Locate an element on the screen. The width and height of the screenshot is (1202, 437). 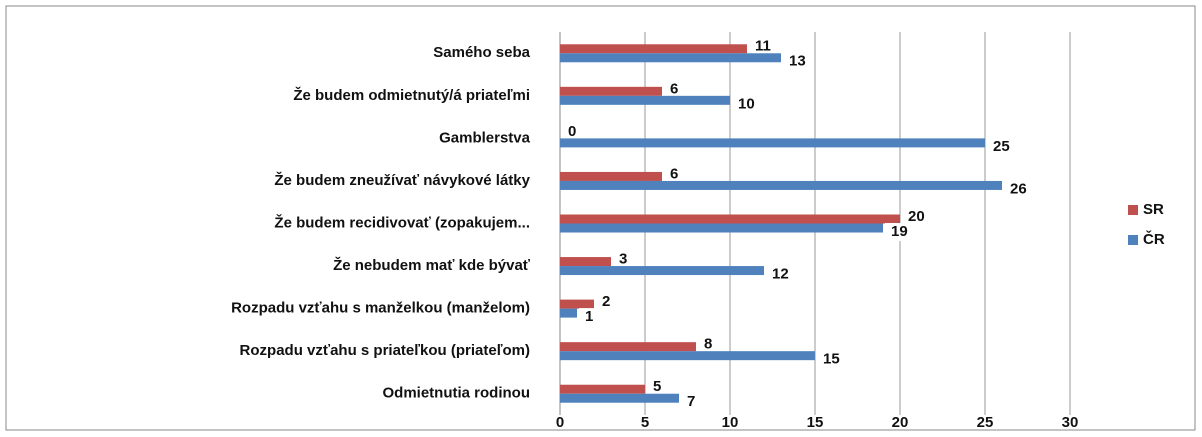
data-label: 2 is located at coordinates (606, 301).